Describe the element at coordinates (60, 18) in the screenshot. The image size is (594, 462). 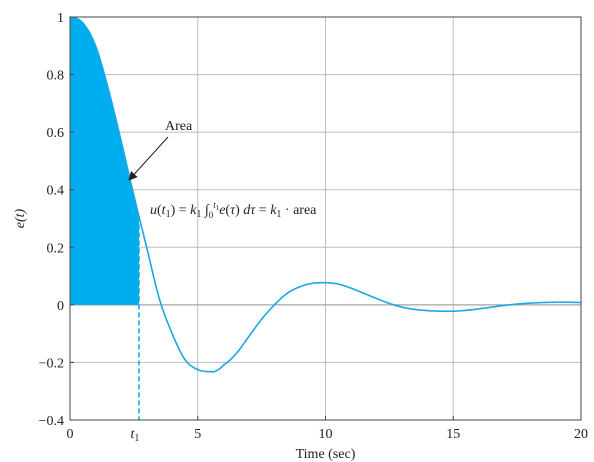
I see `y-tick-label: 1` at that location.